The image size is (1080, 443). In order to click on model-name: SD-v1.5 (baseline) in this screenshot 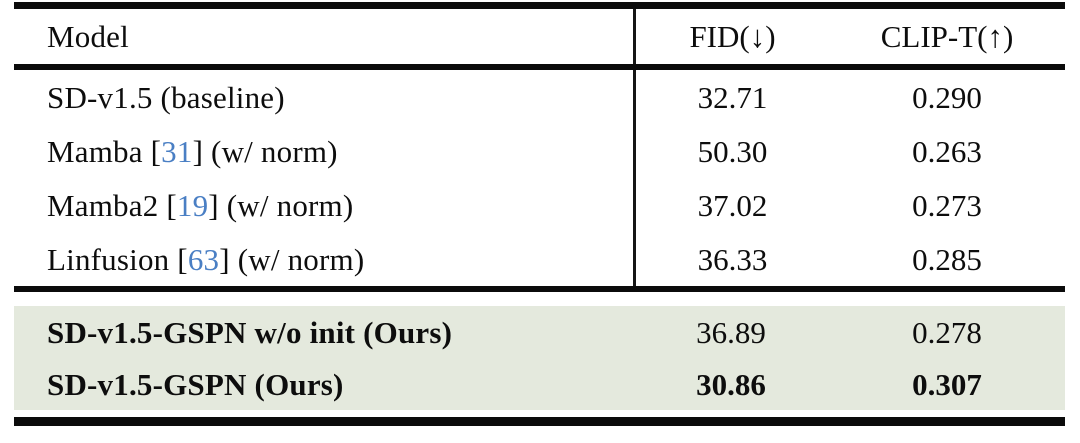, I will do `click(166, 97)`.